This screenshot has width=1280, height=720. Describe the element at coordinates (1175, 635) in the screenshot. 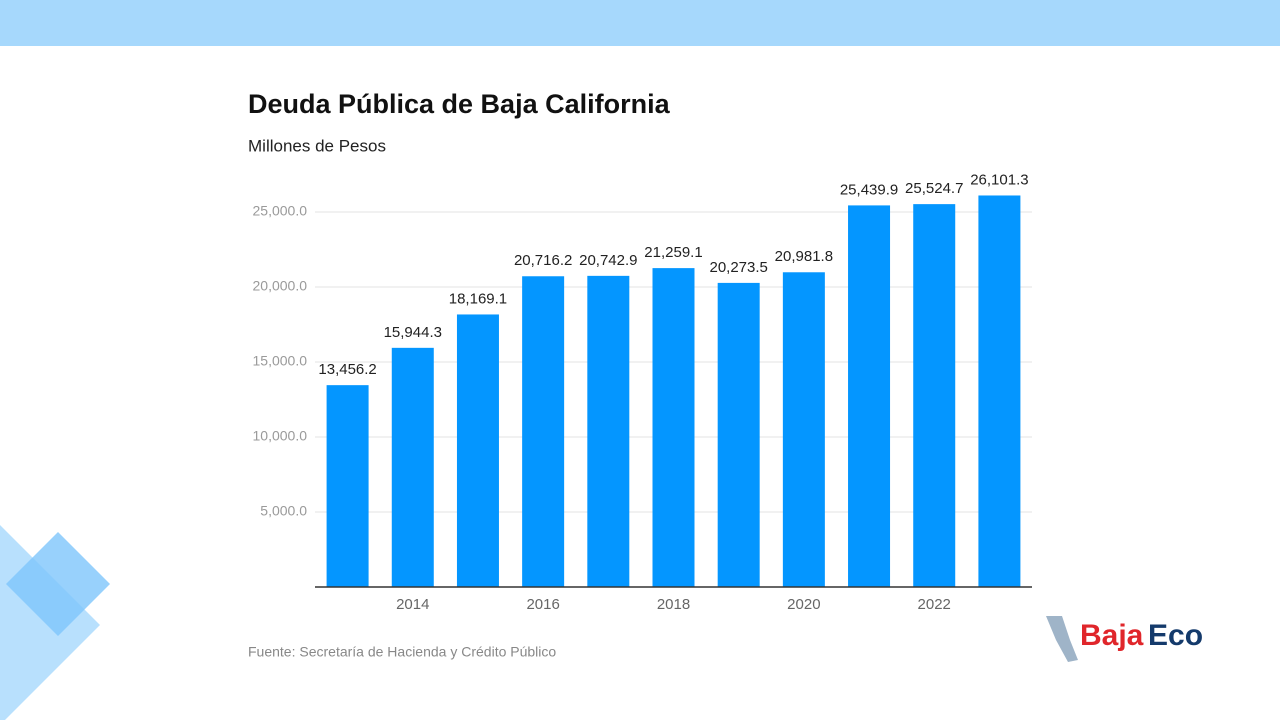

I see `logo-text: Eco` at that location.